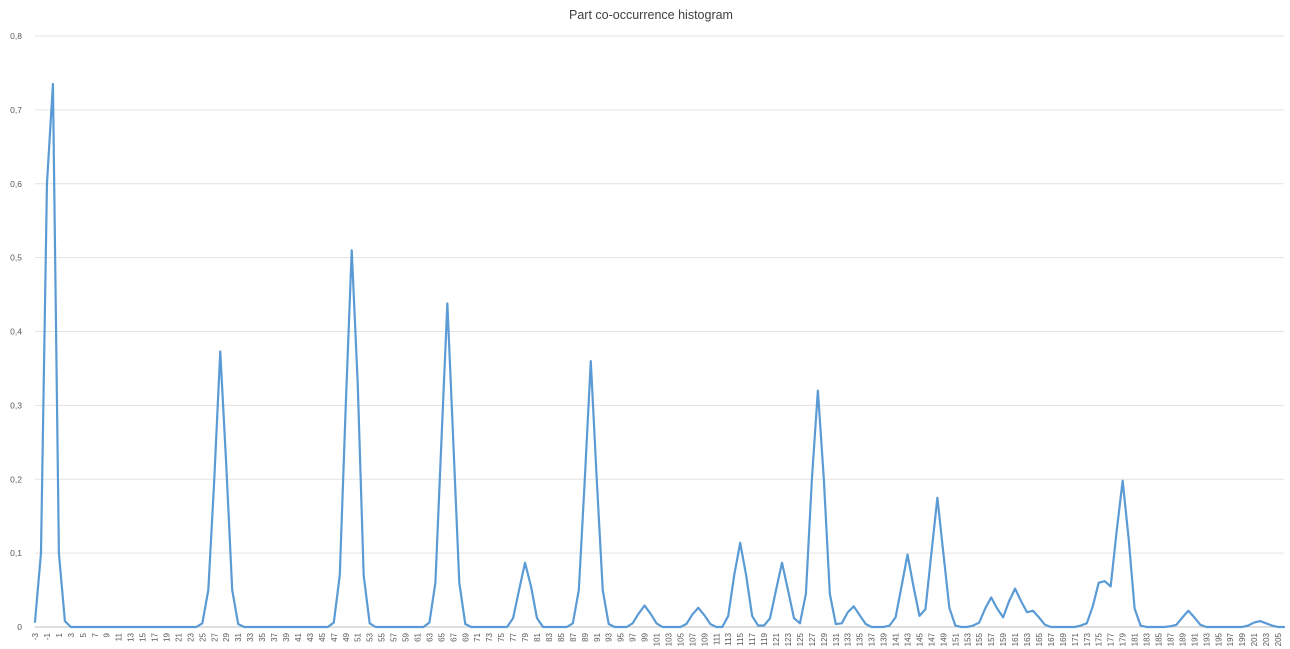 The image size is (1290, 649). Describe the element at coordinates (1027, 639) in the screenshot. I see `x-tick-label: 163` at that location.